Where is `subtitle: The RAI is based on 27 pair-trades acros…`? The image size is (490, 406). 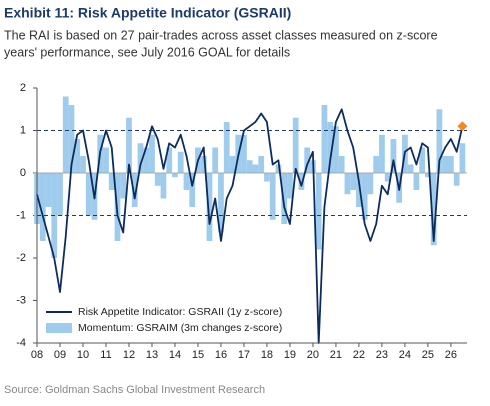
subtitle: The RAI is based on 27 pair-trades acros… is located at coordinates (221, 35).